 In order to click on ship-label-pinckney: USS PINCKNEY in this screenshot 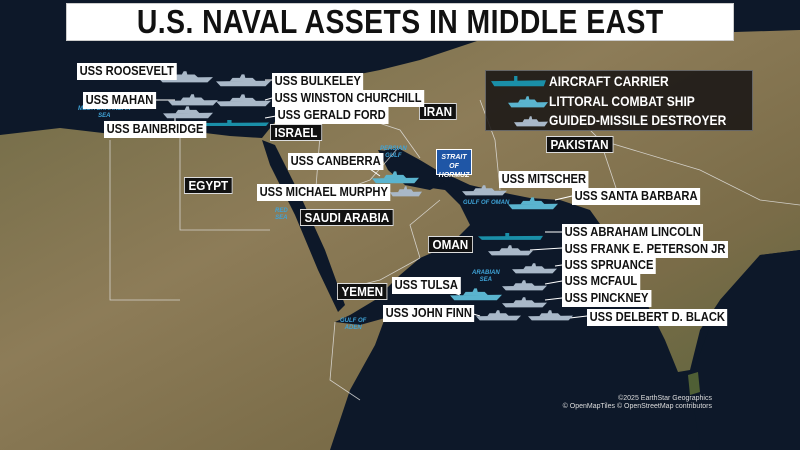, I will do `click(607, 298)`.